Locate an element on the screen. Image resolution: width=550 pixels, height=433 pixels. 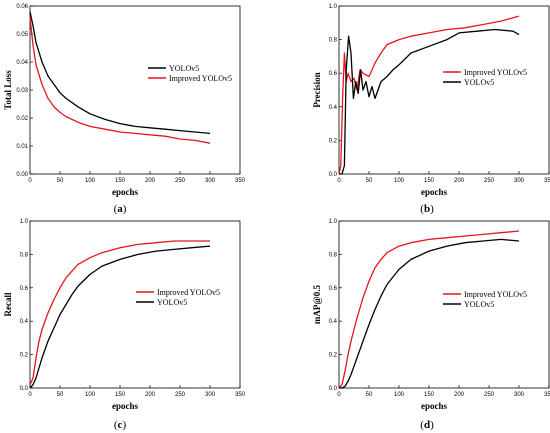
panel-label: (c) is located at coordinates (120, 425).